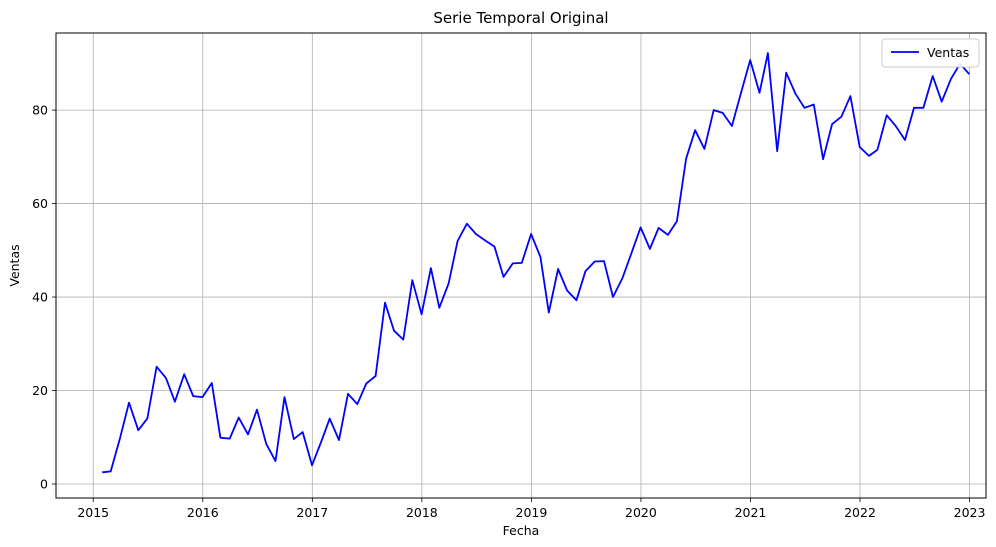 Image resolution: width=996 pixels, height=547 pixels. Describe the element at coordinates (751, 512) in the screenshot. I see `x-tick-label: 2021` at that location.